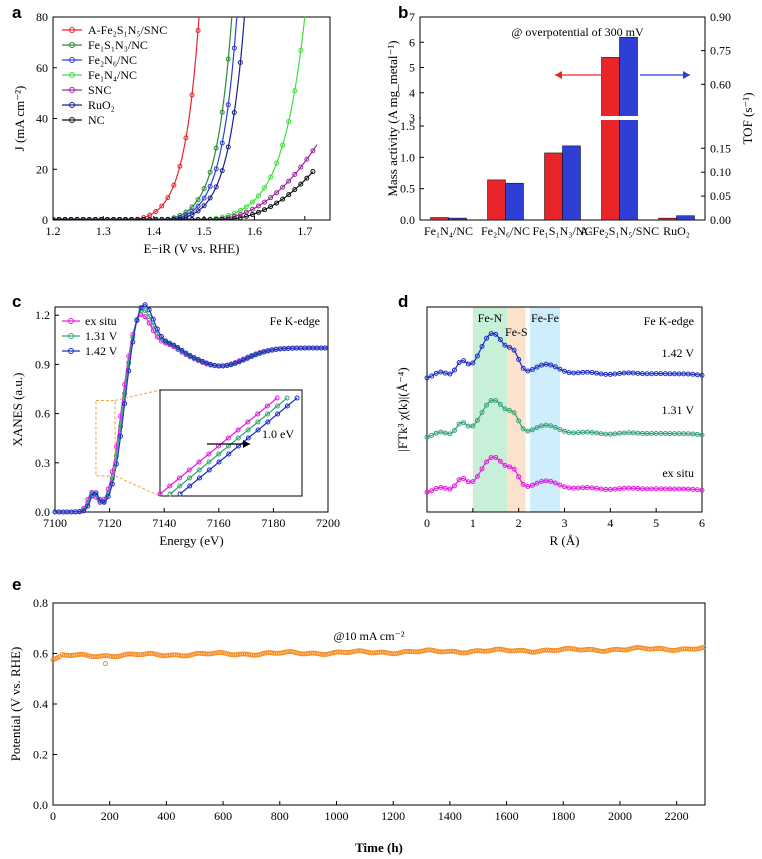 This screenshot has height=859, width=762. Describe the element at coordinates (448, 231) in the screenshot. I see `panel-b-category-label: Fe₁N₄/NC` at that location.